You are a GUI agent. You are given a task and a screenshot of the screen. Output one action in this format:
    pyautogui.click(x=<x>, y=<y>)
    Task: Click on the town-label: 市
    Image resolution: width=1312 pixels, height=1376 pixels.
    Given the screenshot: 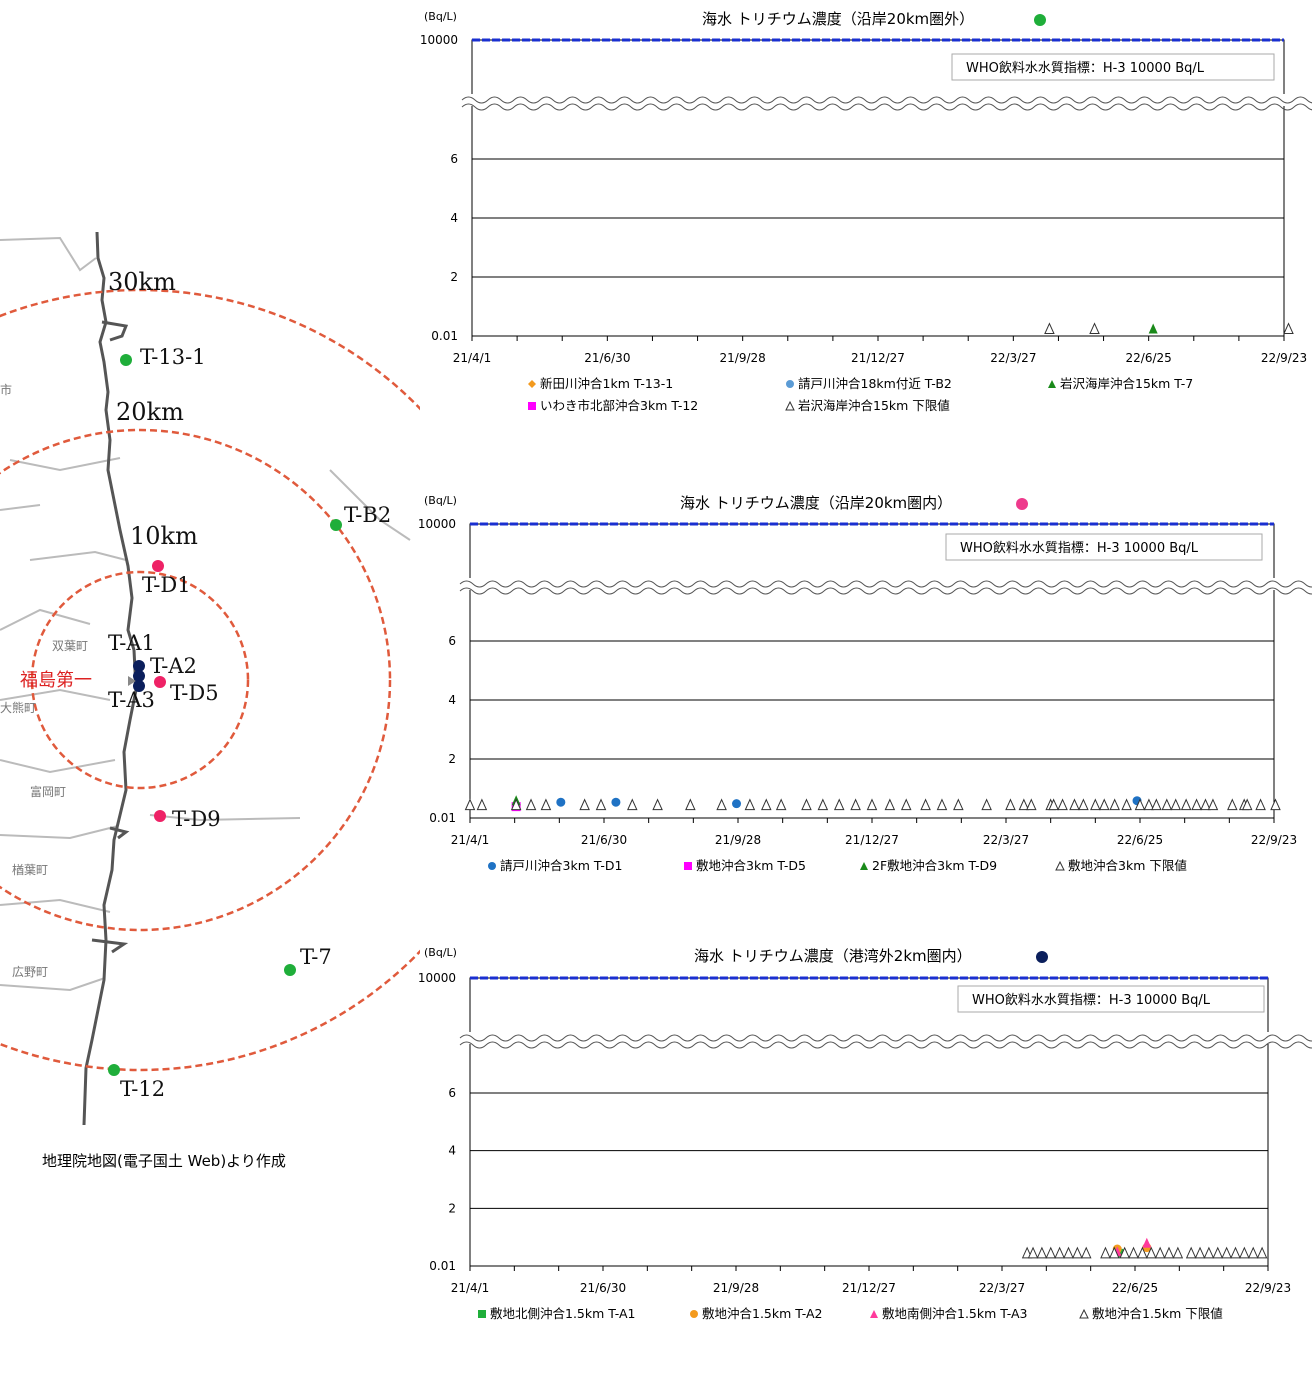 What is the action you would take?
    pyautogui.click(x=6, y=389)
    